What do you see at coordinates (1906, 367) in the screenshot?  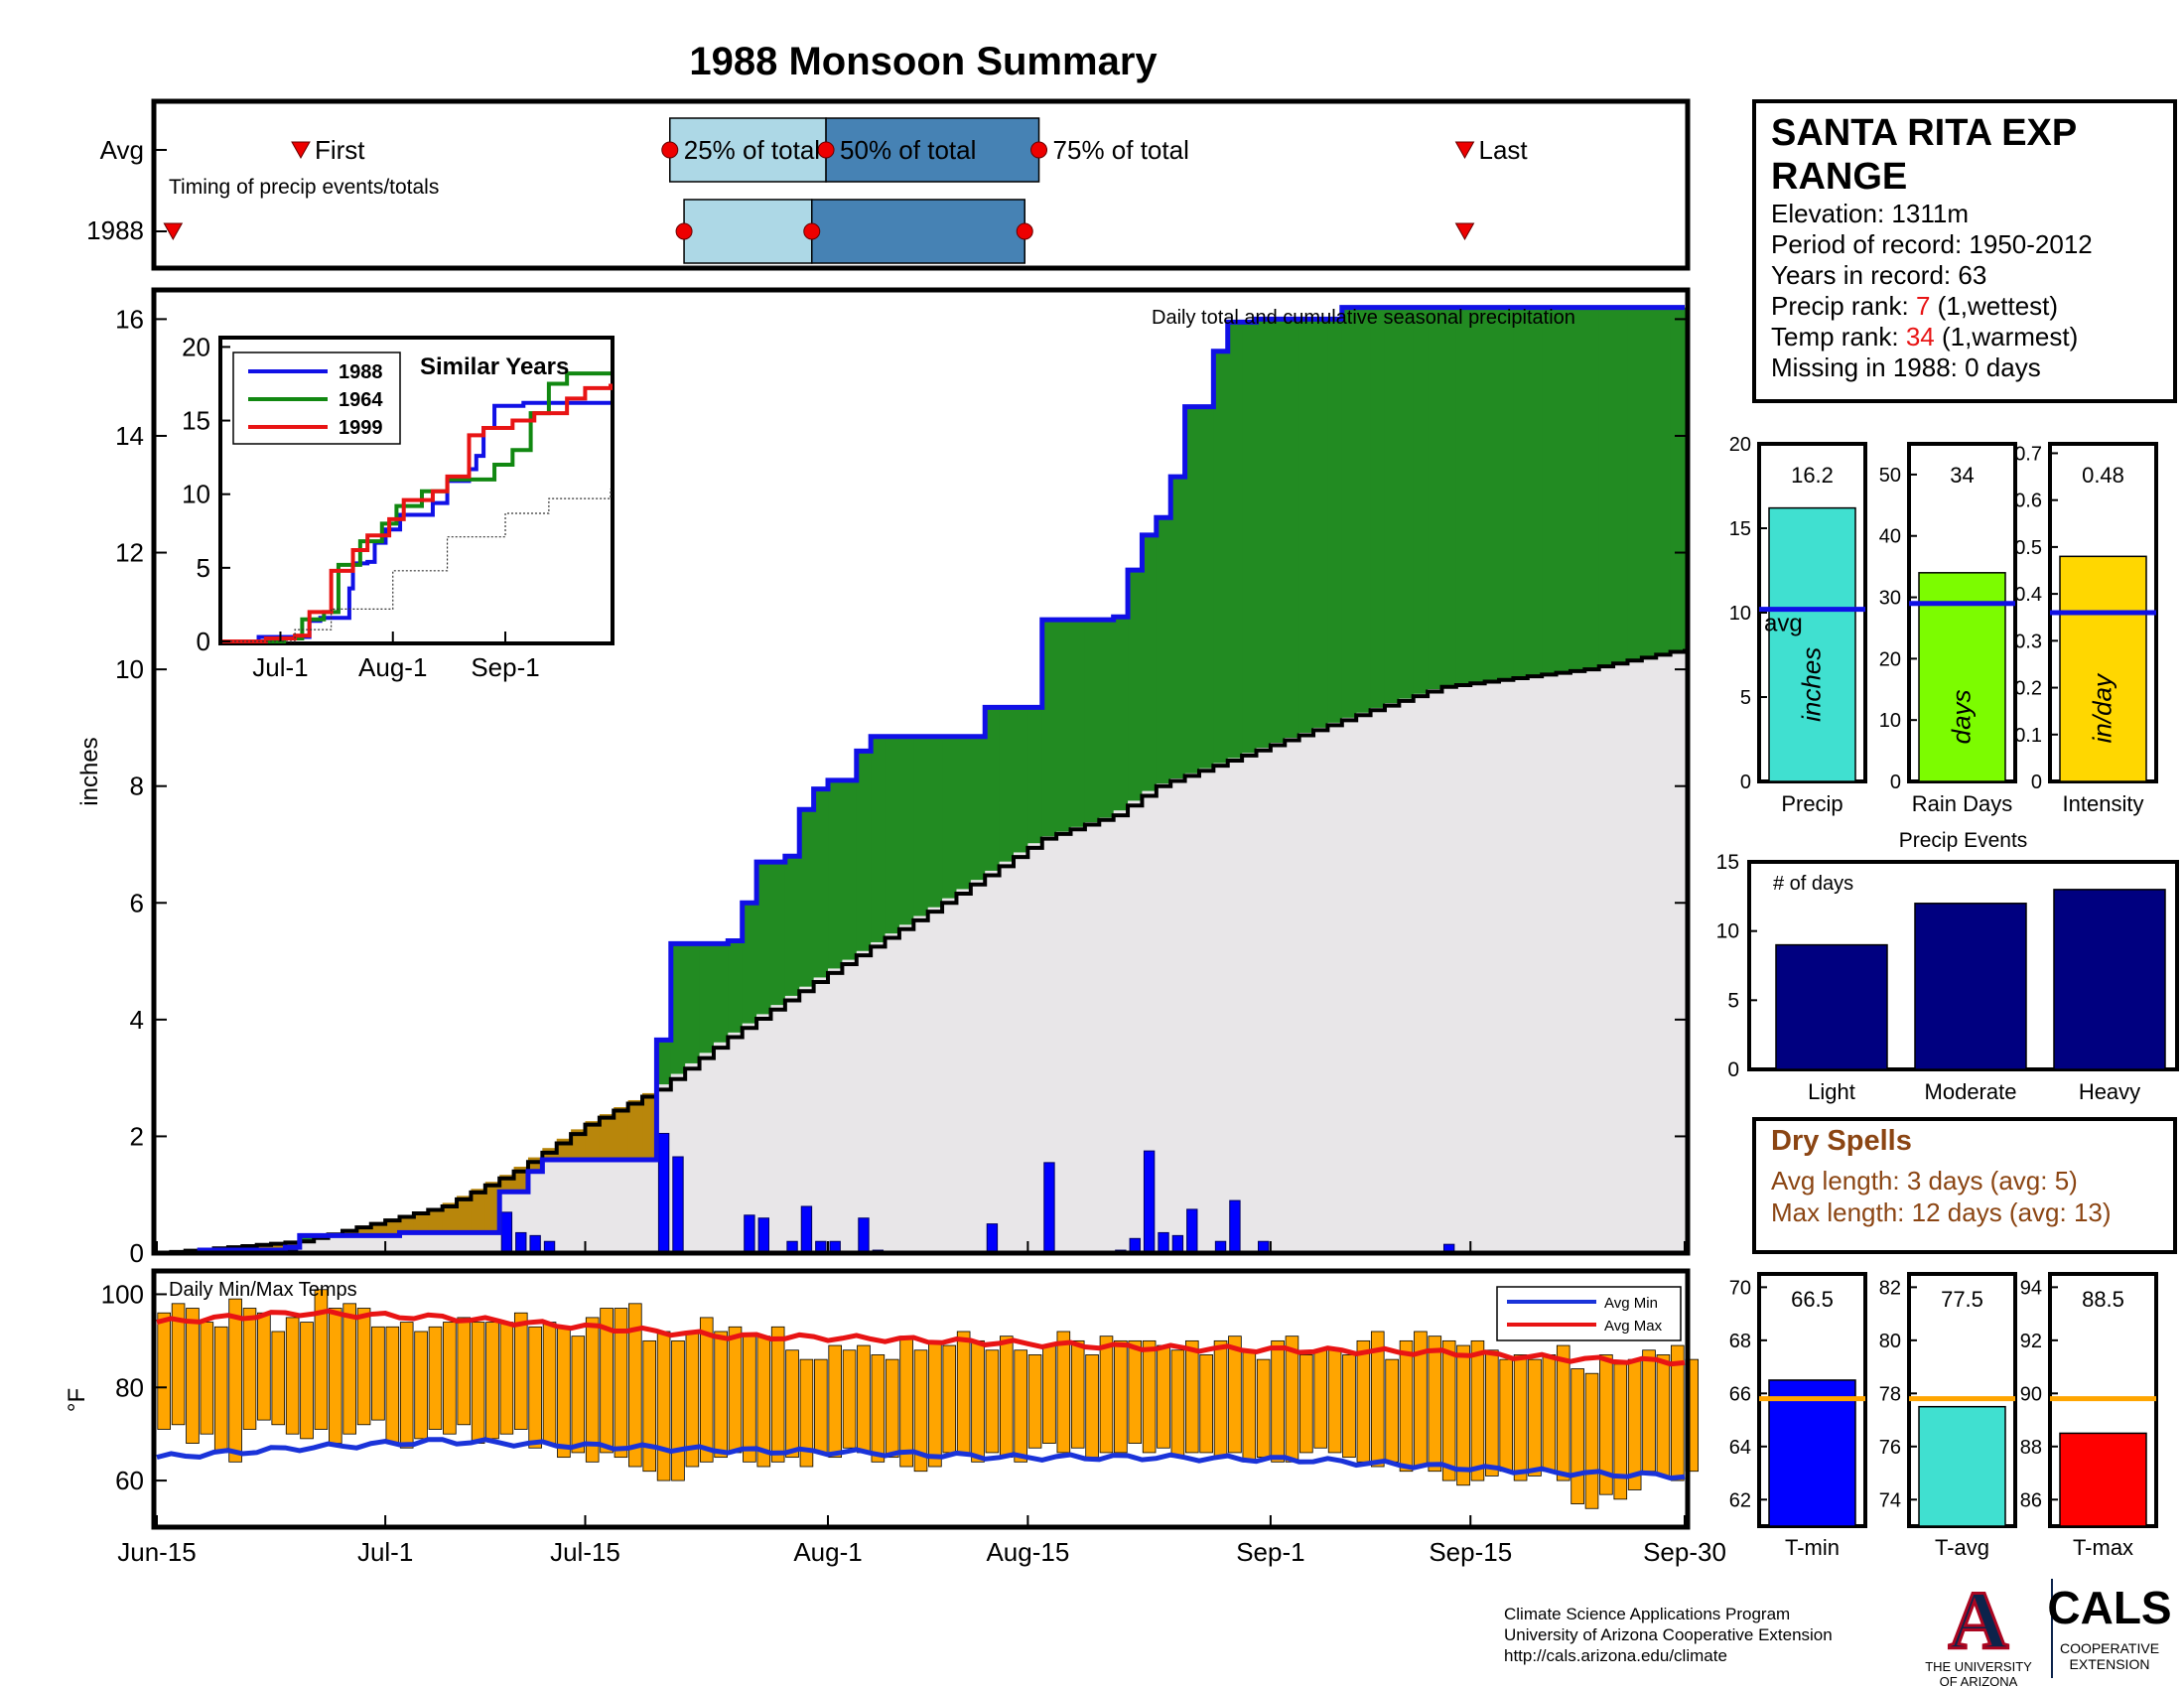 I see `station-missing: Missing in 1988: 0 days` at bounding box center [1906, 367].